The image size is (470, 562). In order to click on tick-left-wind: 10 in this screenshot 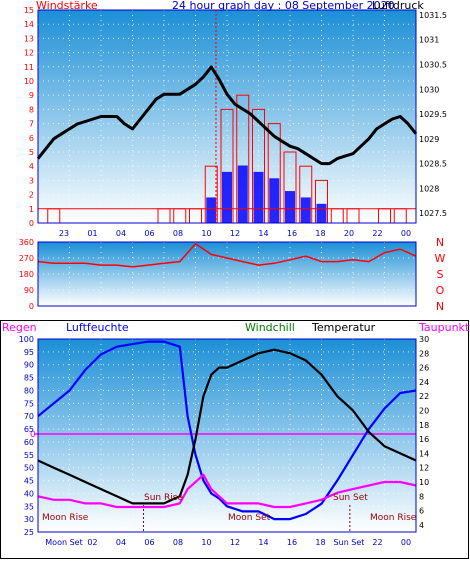, I will do `click(29, 81)`.